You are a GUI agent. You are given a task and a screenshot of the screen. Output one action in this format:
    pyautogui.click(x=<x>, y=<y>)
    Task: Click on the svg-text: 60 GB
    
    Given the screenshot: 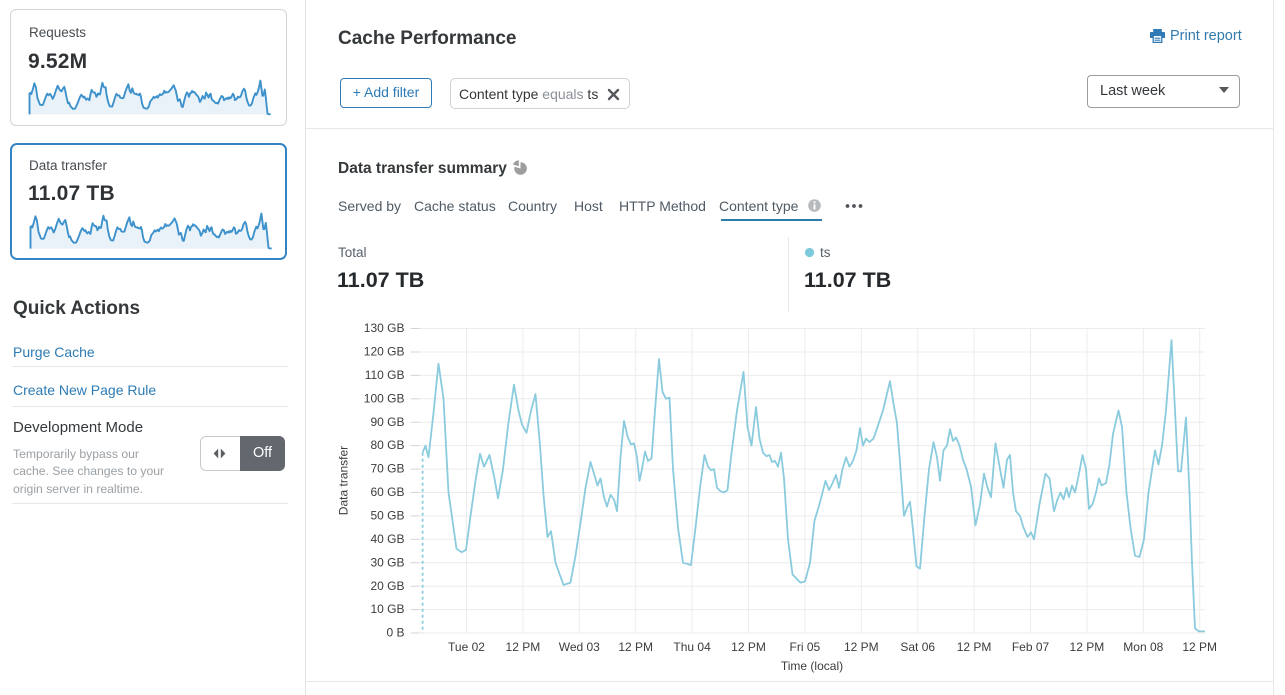 What is the action you would take?
    pyautogui.click(x=387, y=492)
    